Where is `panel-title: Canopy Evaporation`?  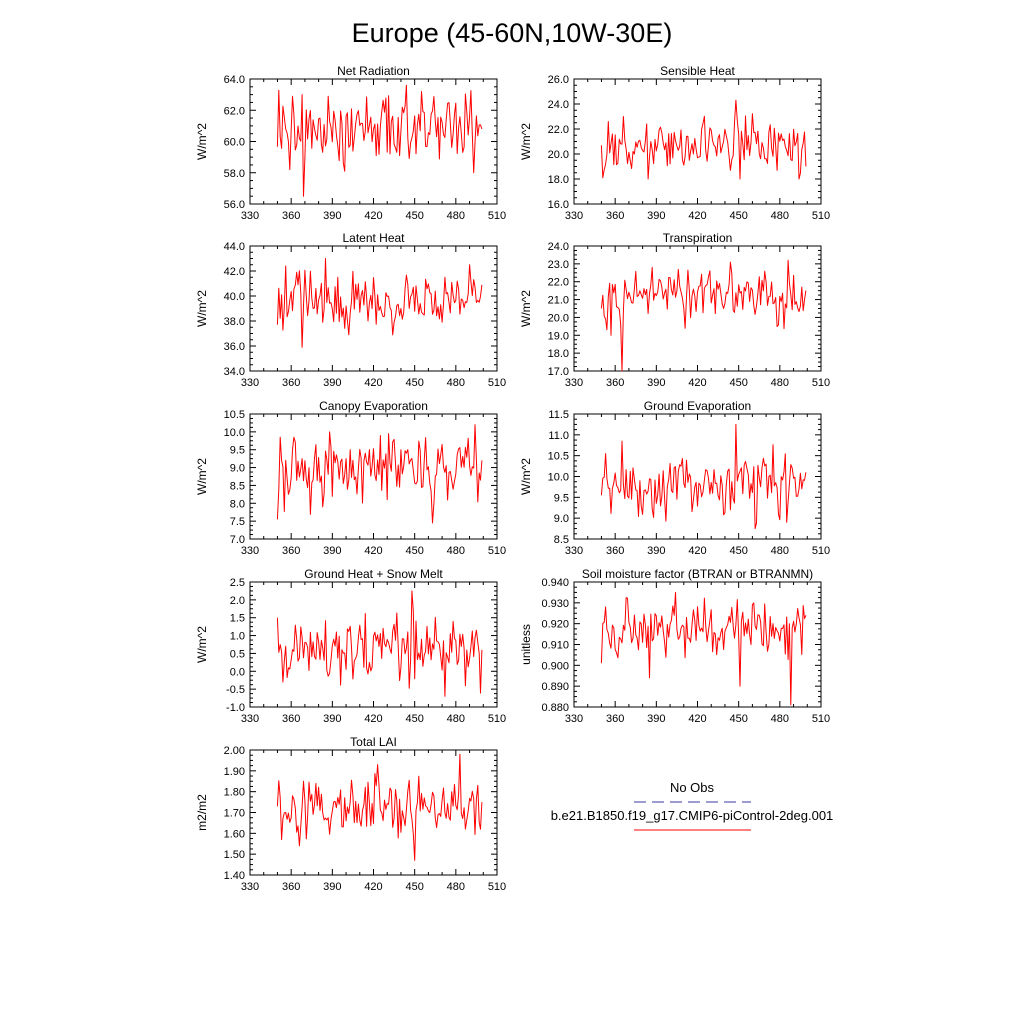 panel-title: Canopy Evaporation is located at coordinates (373, 406).